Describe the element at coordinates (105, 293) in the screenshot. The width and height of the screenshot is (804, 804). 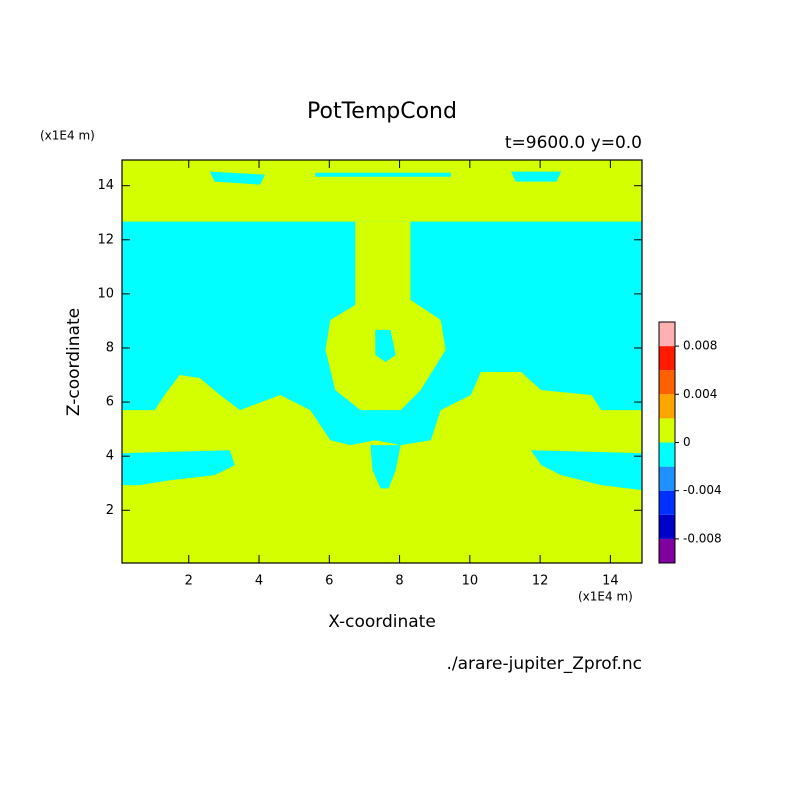
I see `y-tick-label: 10` at that location.